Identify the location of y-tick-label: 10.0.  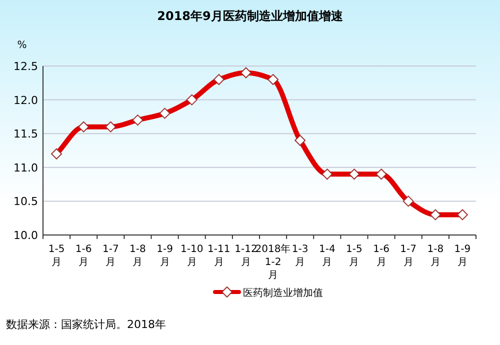
(26, 235).